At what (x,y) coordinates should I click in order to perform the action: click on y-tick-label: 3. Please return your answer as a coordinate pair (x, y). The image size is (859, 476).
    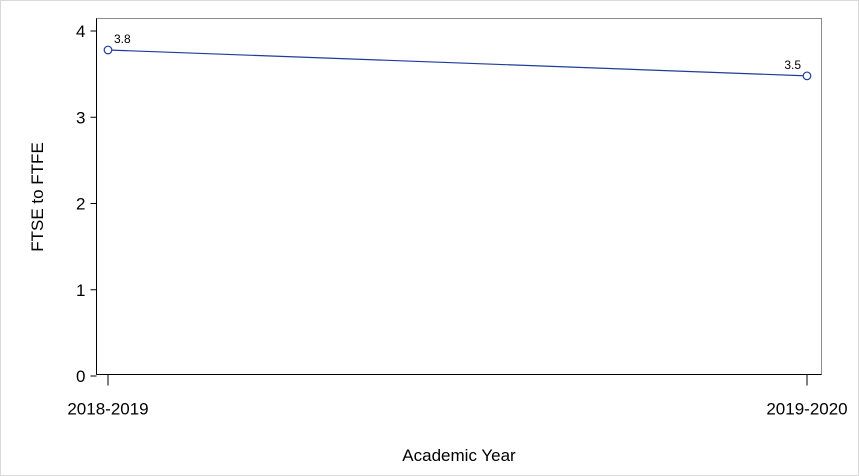
    Looking at the image, I should click on (80, 117).